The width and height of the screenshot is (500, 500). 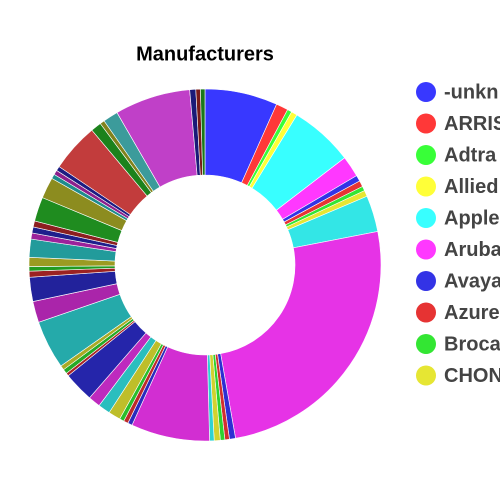 I want to click on legend-label: Aruba, so click(x=472, y=250).